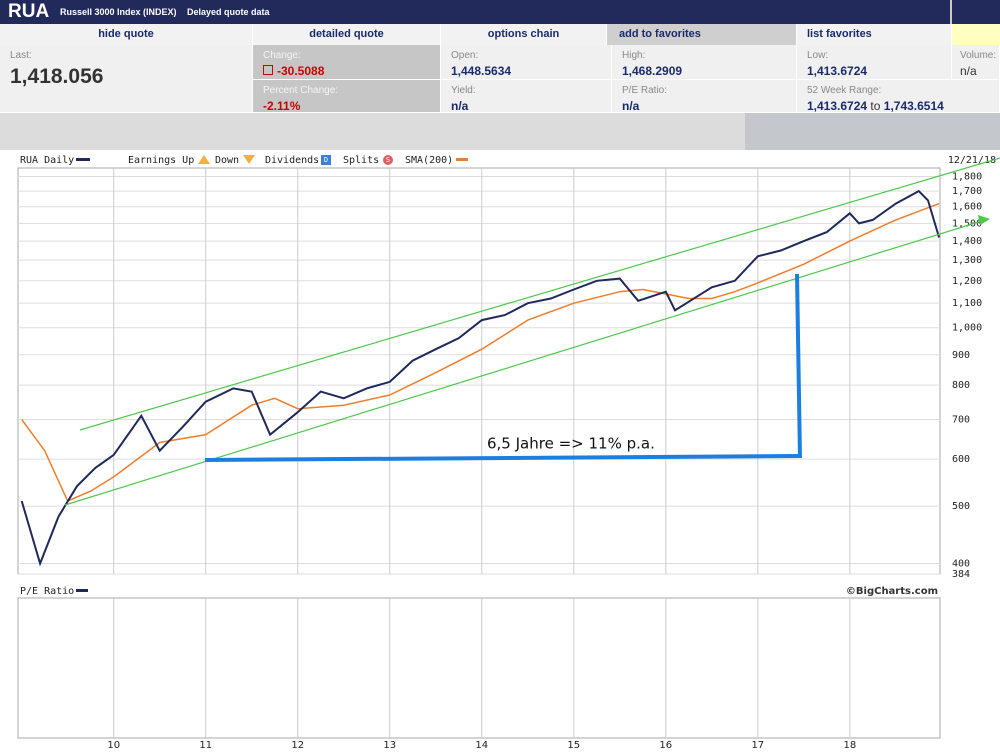 The height and width of the screenshot is (755, 1000). What do you see at coordinates (976, 62) in the screenshot?
I see `quote-volume: Volume: n/a` at bounding box center [976, 62].